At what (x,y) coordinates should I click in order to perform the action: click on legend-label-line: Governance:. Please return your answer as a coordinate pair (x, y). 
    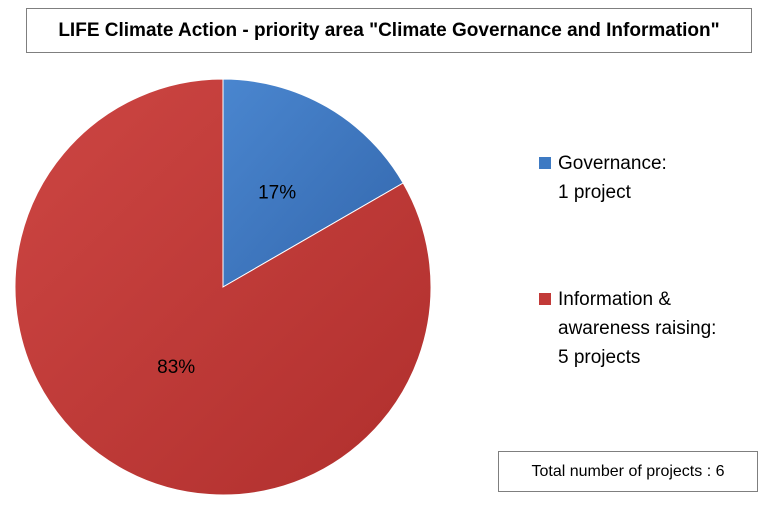
    Looking at the image, I should click on (612, 163).